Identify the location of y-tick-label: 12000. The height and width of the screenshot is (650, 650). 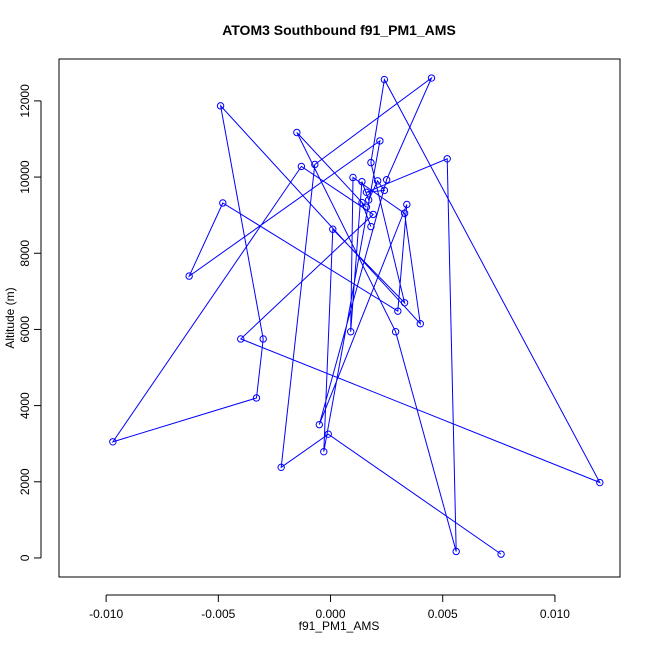
(25, 101).